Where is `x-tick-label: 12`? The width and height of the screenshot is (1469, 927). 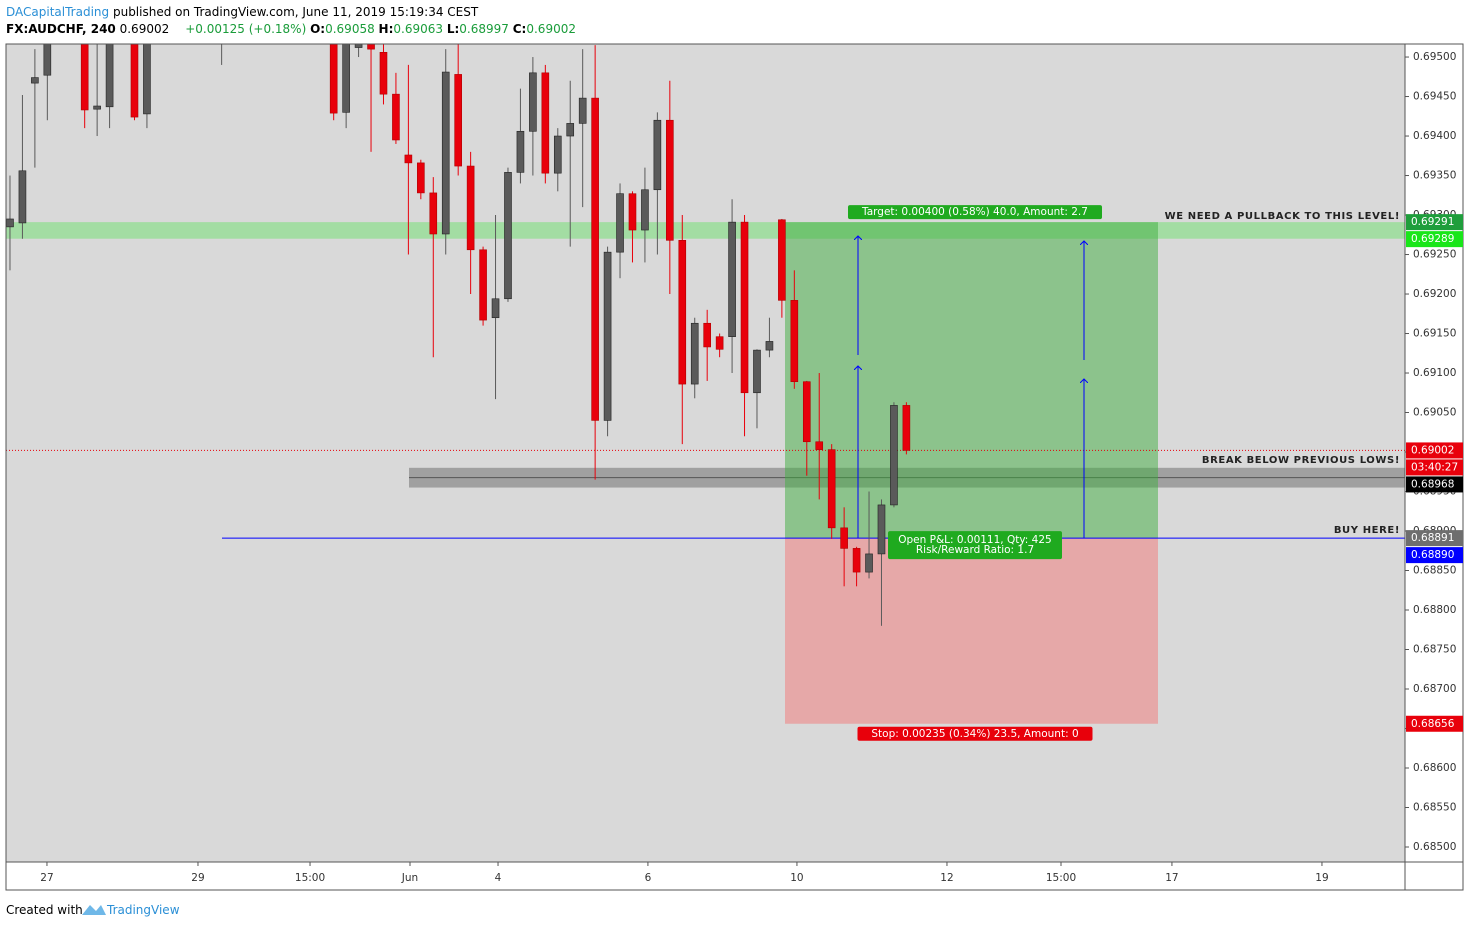
x-tick-label: 12 is located at coordinates (946, 878).